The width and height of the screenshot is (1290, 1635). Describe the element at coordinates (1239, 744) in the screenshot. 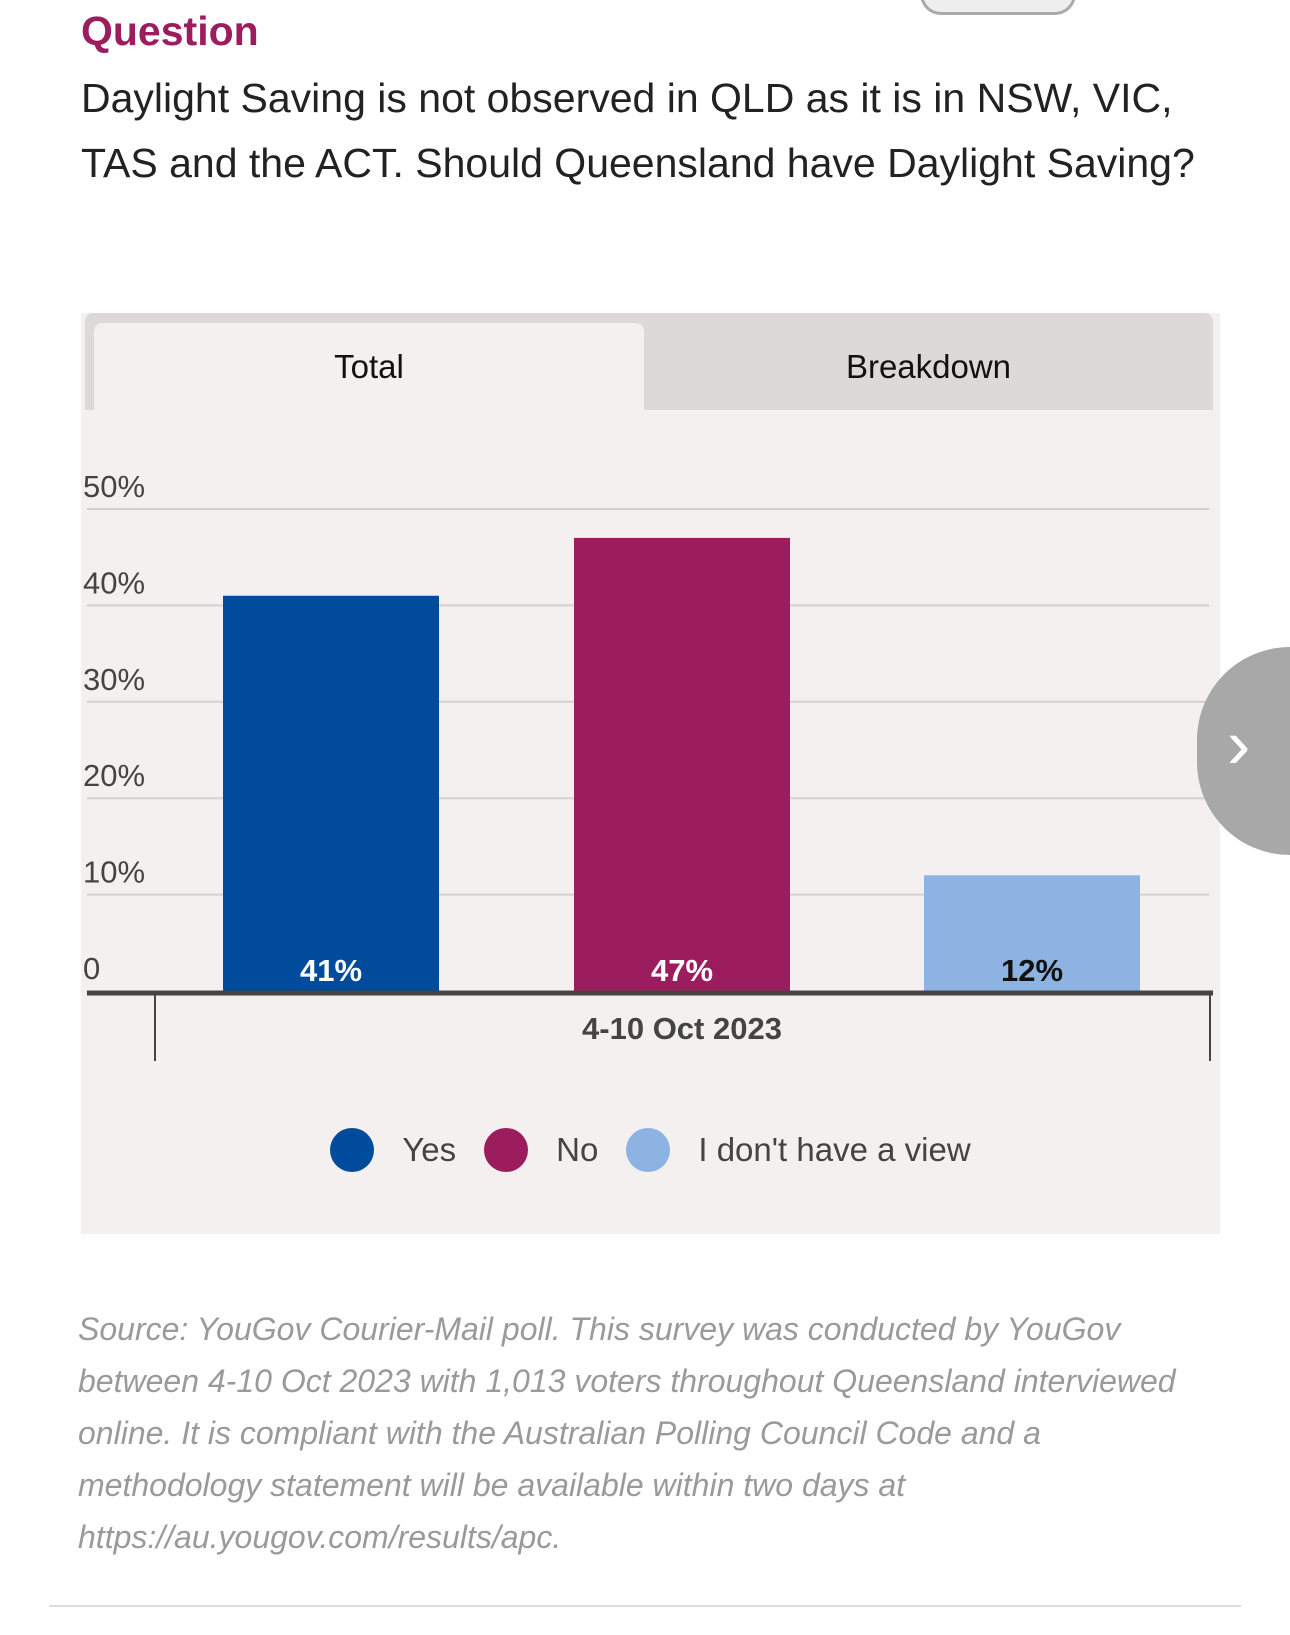

I see `chevron-right-icon: ›` at that location.